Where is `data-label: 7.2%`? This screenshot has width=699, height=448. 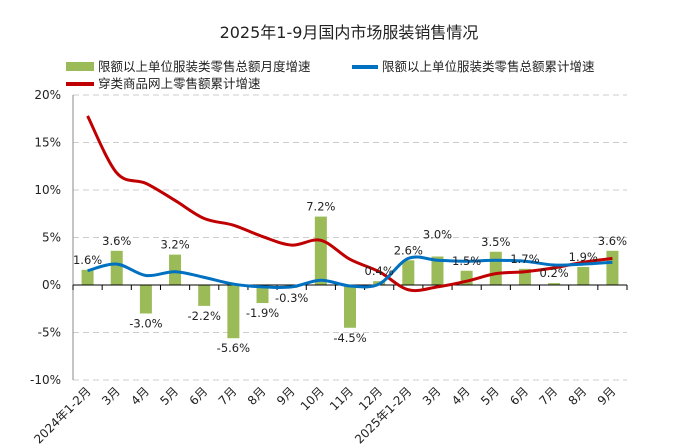
data-label: 7.2% is located at coordinates (320, 207).